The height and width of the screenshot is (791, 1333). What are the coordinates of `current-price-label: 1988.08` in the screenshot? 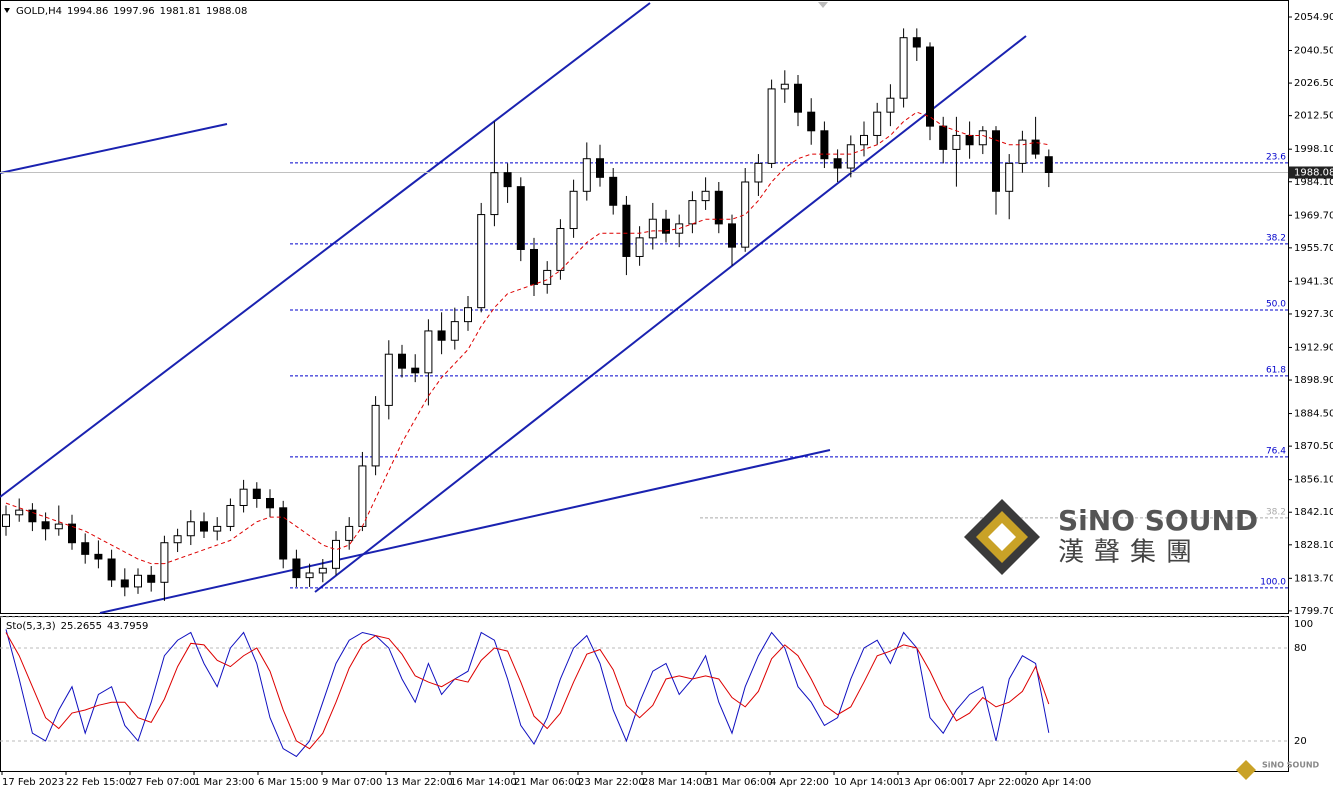 It's located at (1313, 172).